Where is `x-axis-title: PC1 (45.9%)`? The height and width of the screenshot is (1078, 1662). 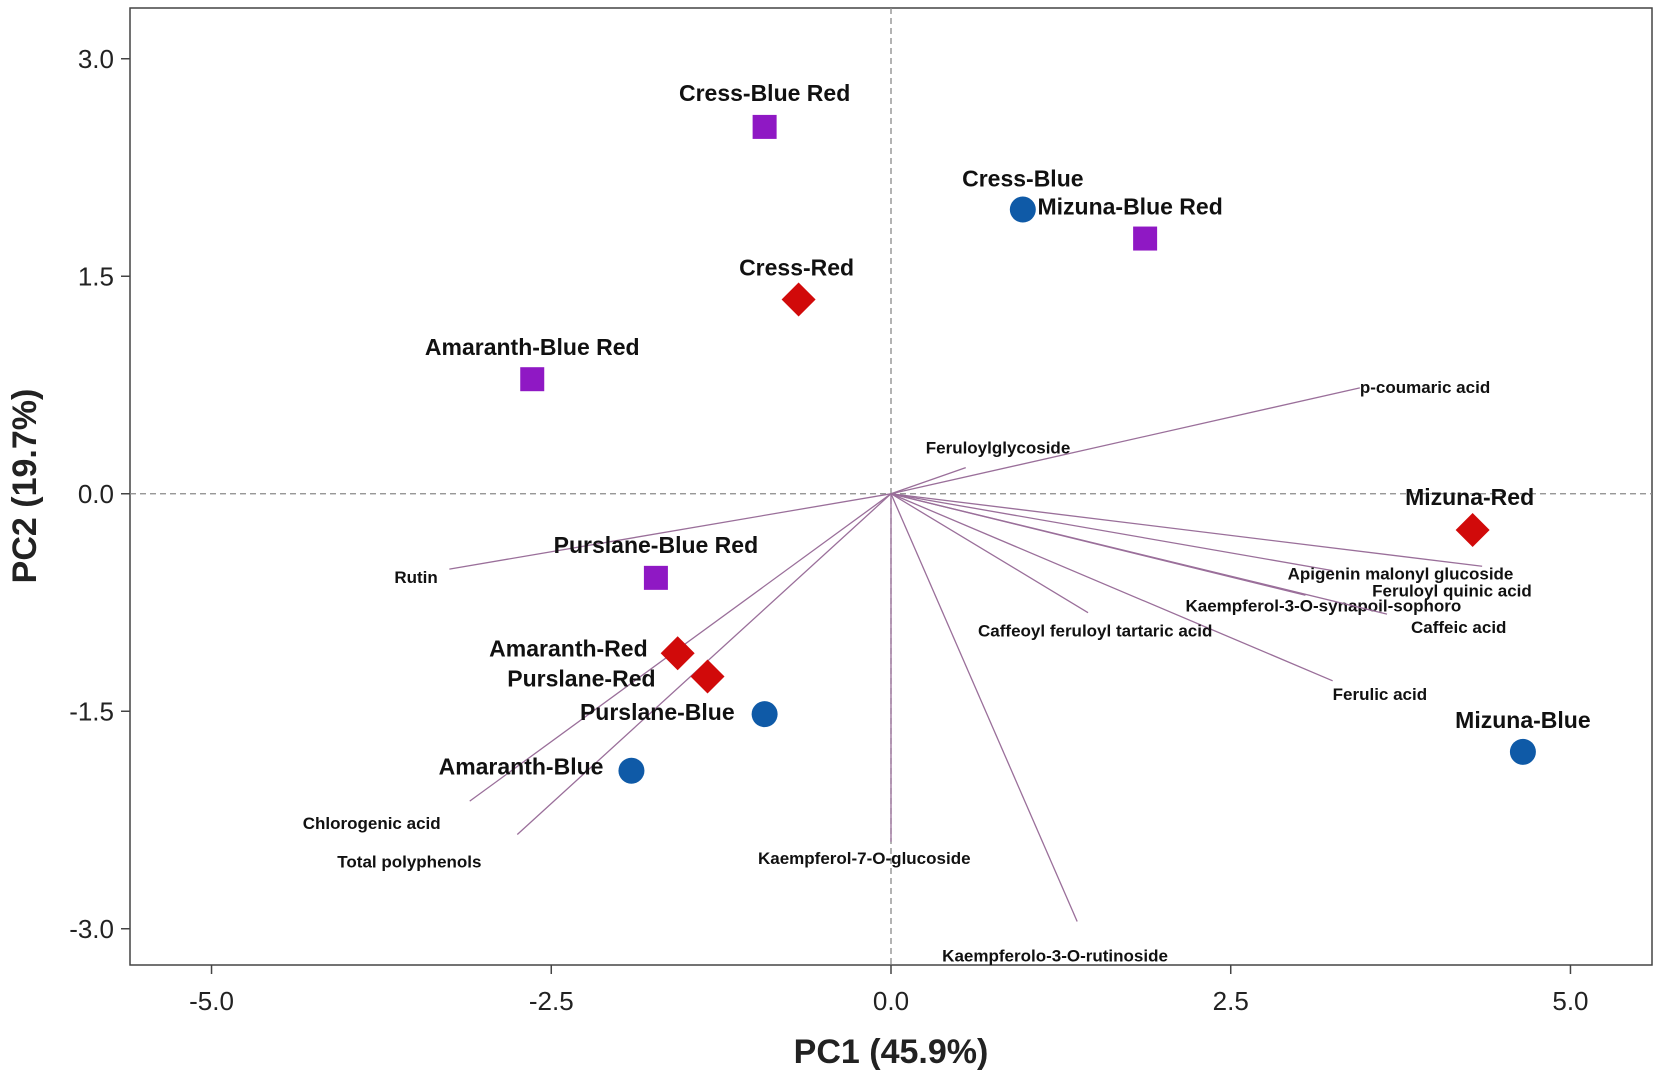
x-axis-title: PC1 (45.9%) is located at coordinates (891, 1052).